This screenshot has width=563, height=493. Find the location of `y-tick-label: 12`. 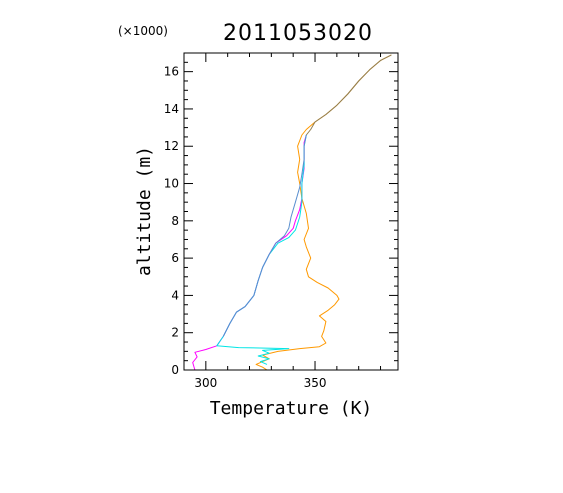

y-tick-label: 12 is located at coordinates (171, 146).